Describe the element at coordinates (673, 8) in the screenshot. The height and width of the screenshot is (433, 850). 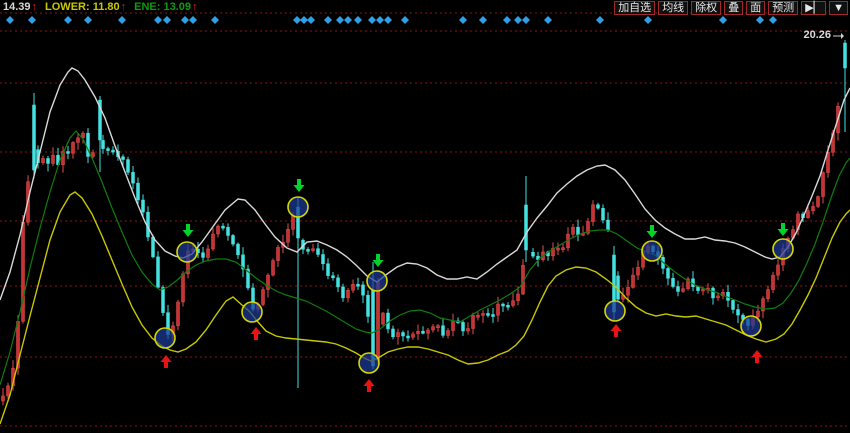
I see `moving-average-button: 均线` at that location.